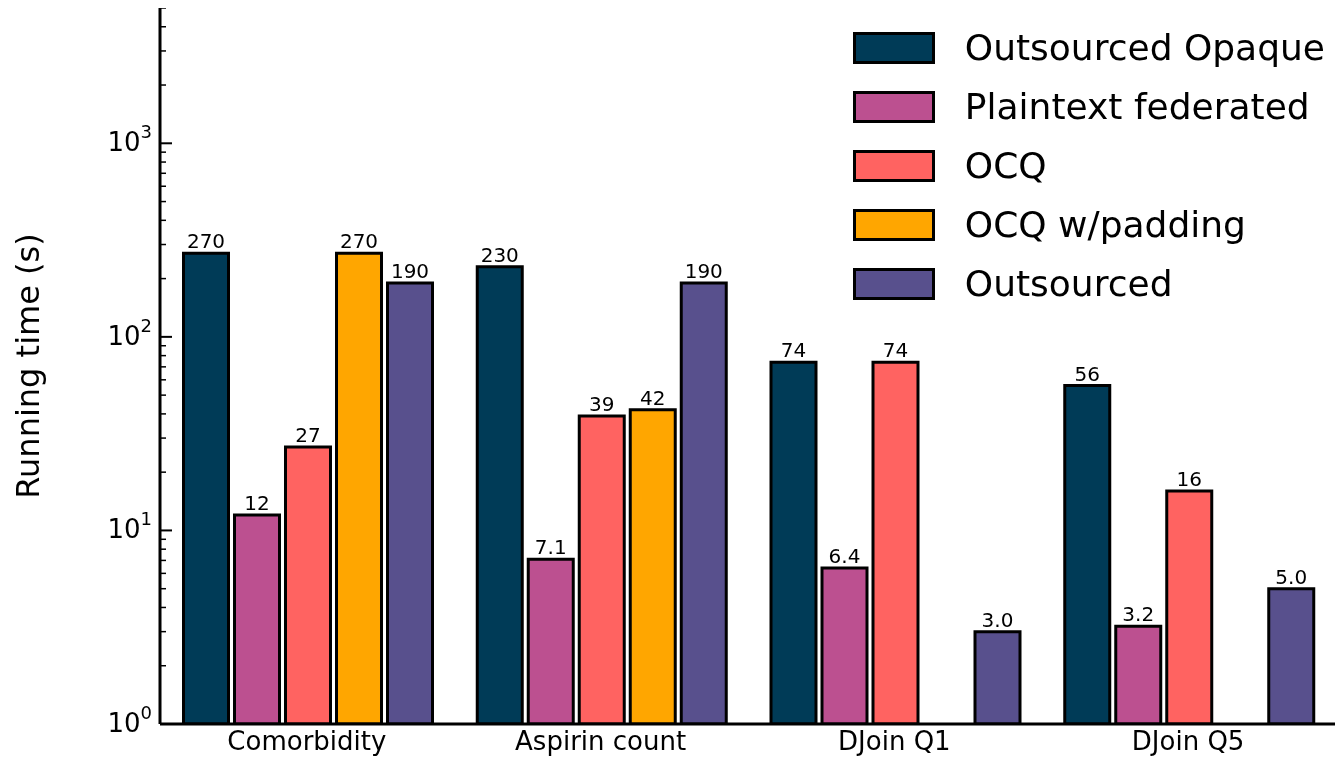  What do you see at coordinates (1068, 283) in the screenshot?
I see `legend-label: Outsourced` at bounding box center [1068, 283].